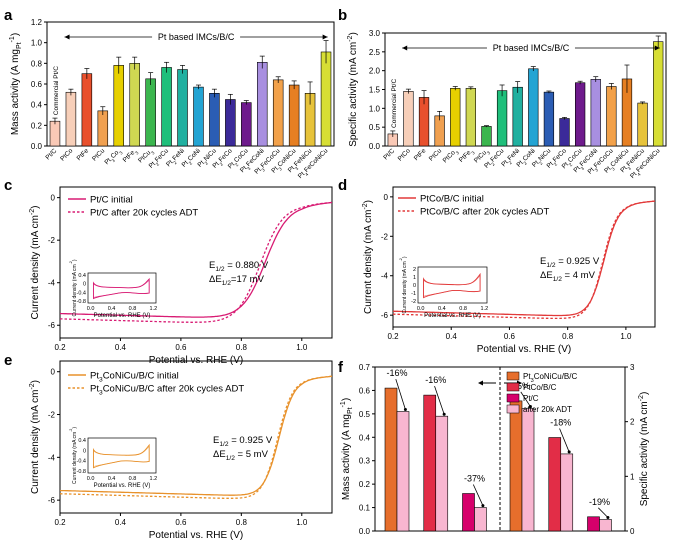 The height and width of the screenshot is (545, 675). What do you see at coordinates (242, 522) in the screenshot?
I see `x-tick-label: 0.8` at bounding box center [242, 522].